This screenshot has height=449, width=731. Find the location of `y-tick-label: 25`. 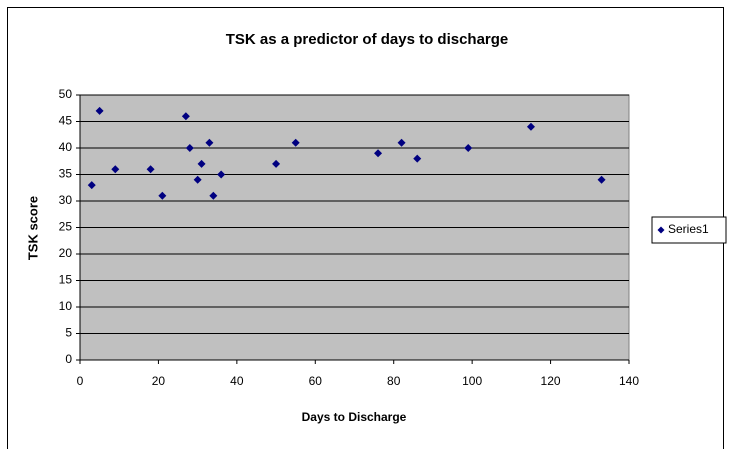

y-tick-label: 25 is located at coordinates (66, 227).